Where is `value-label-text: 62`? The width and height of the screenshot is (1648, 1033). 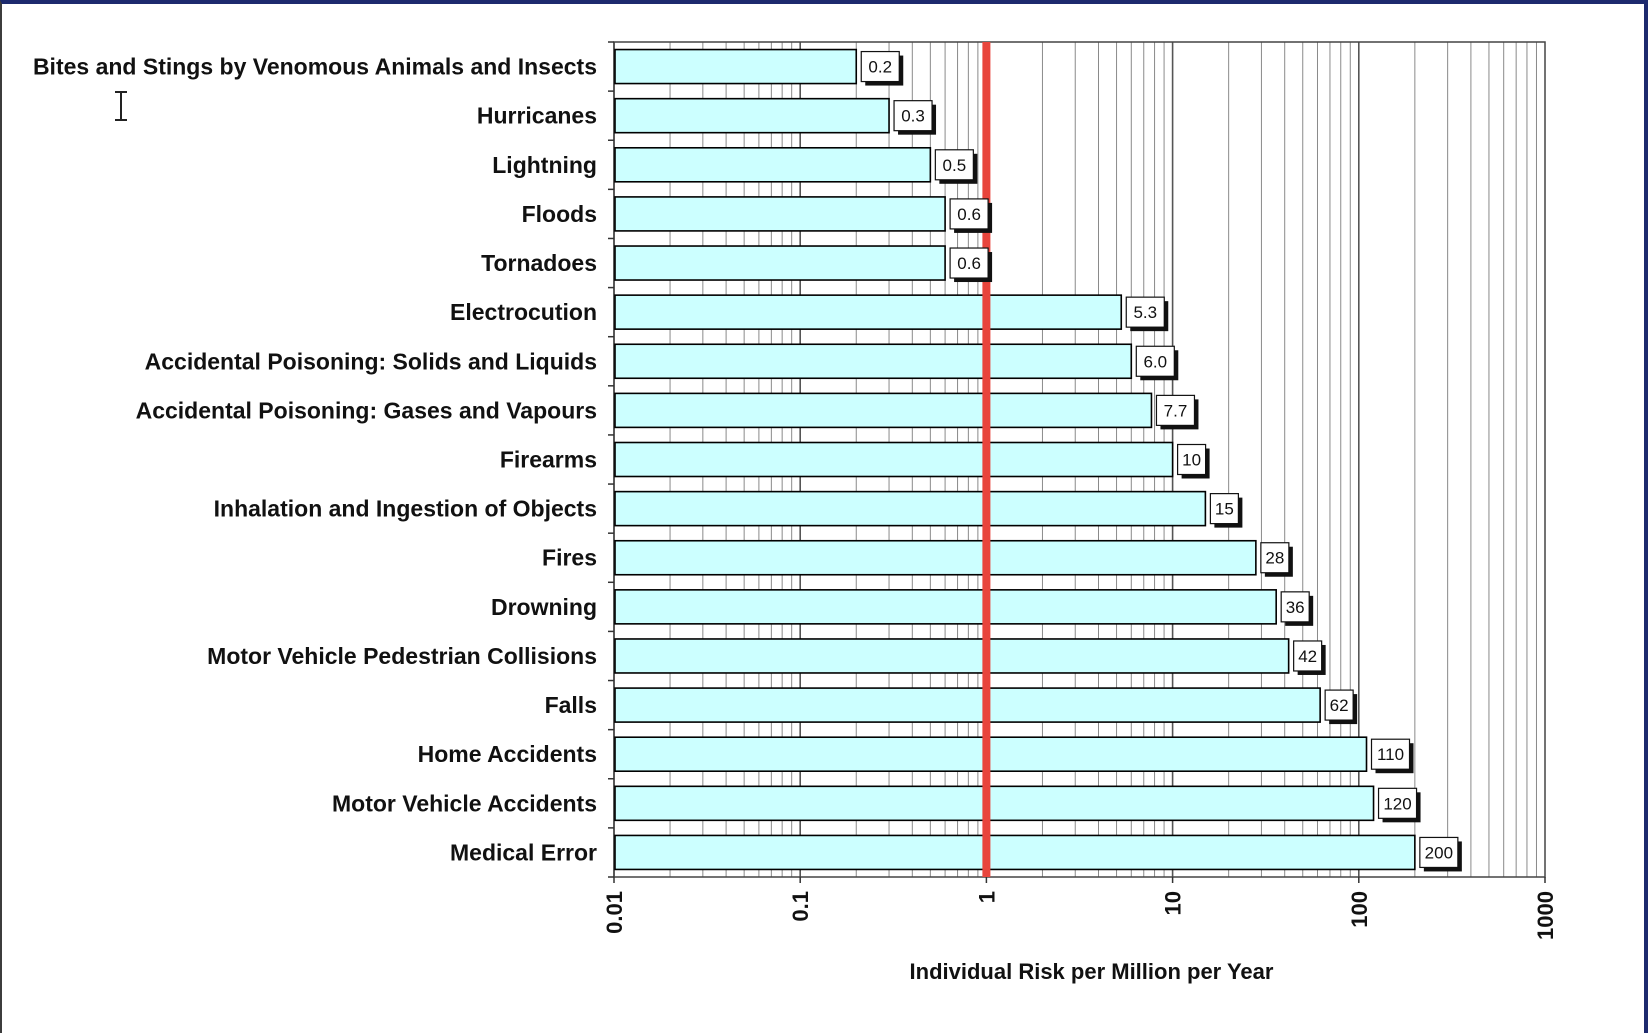 value-label-text: 62 is located at coordinates (1339, 705).